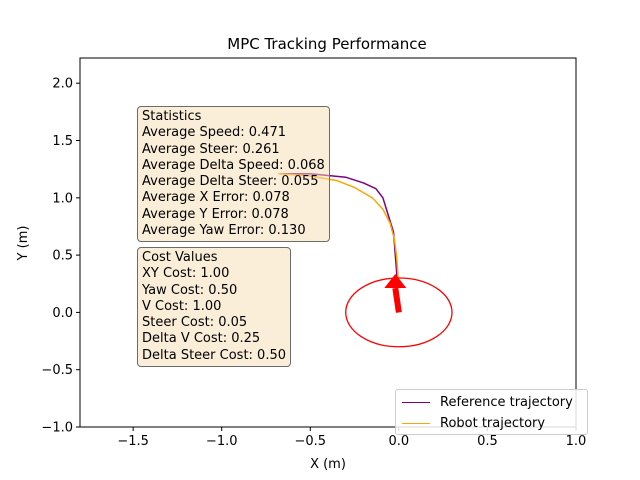  Describe the element at coordinates (224, 231) in the screenshot. I see `average-yaw-error: Average Yaw Error: 0.130` at that location.